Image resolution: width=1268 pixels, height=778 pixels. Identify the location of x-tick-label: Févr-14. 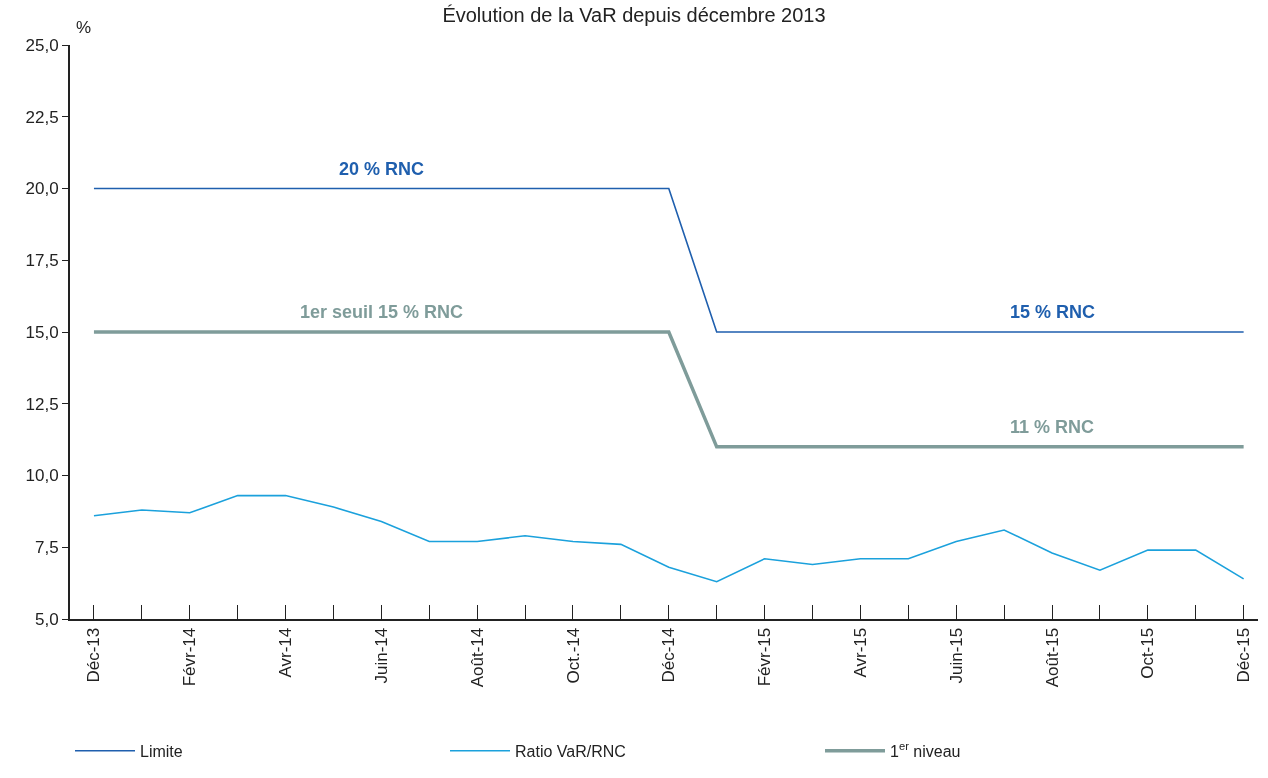
(190, 657).